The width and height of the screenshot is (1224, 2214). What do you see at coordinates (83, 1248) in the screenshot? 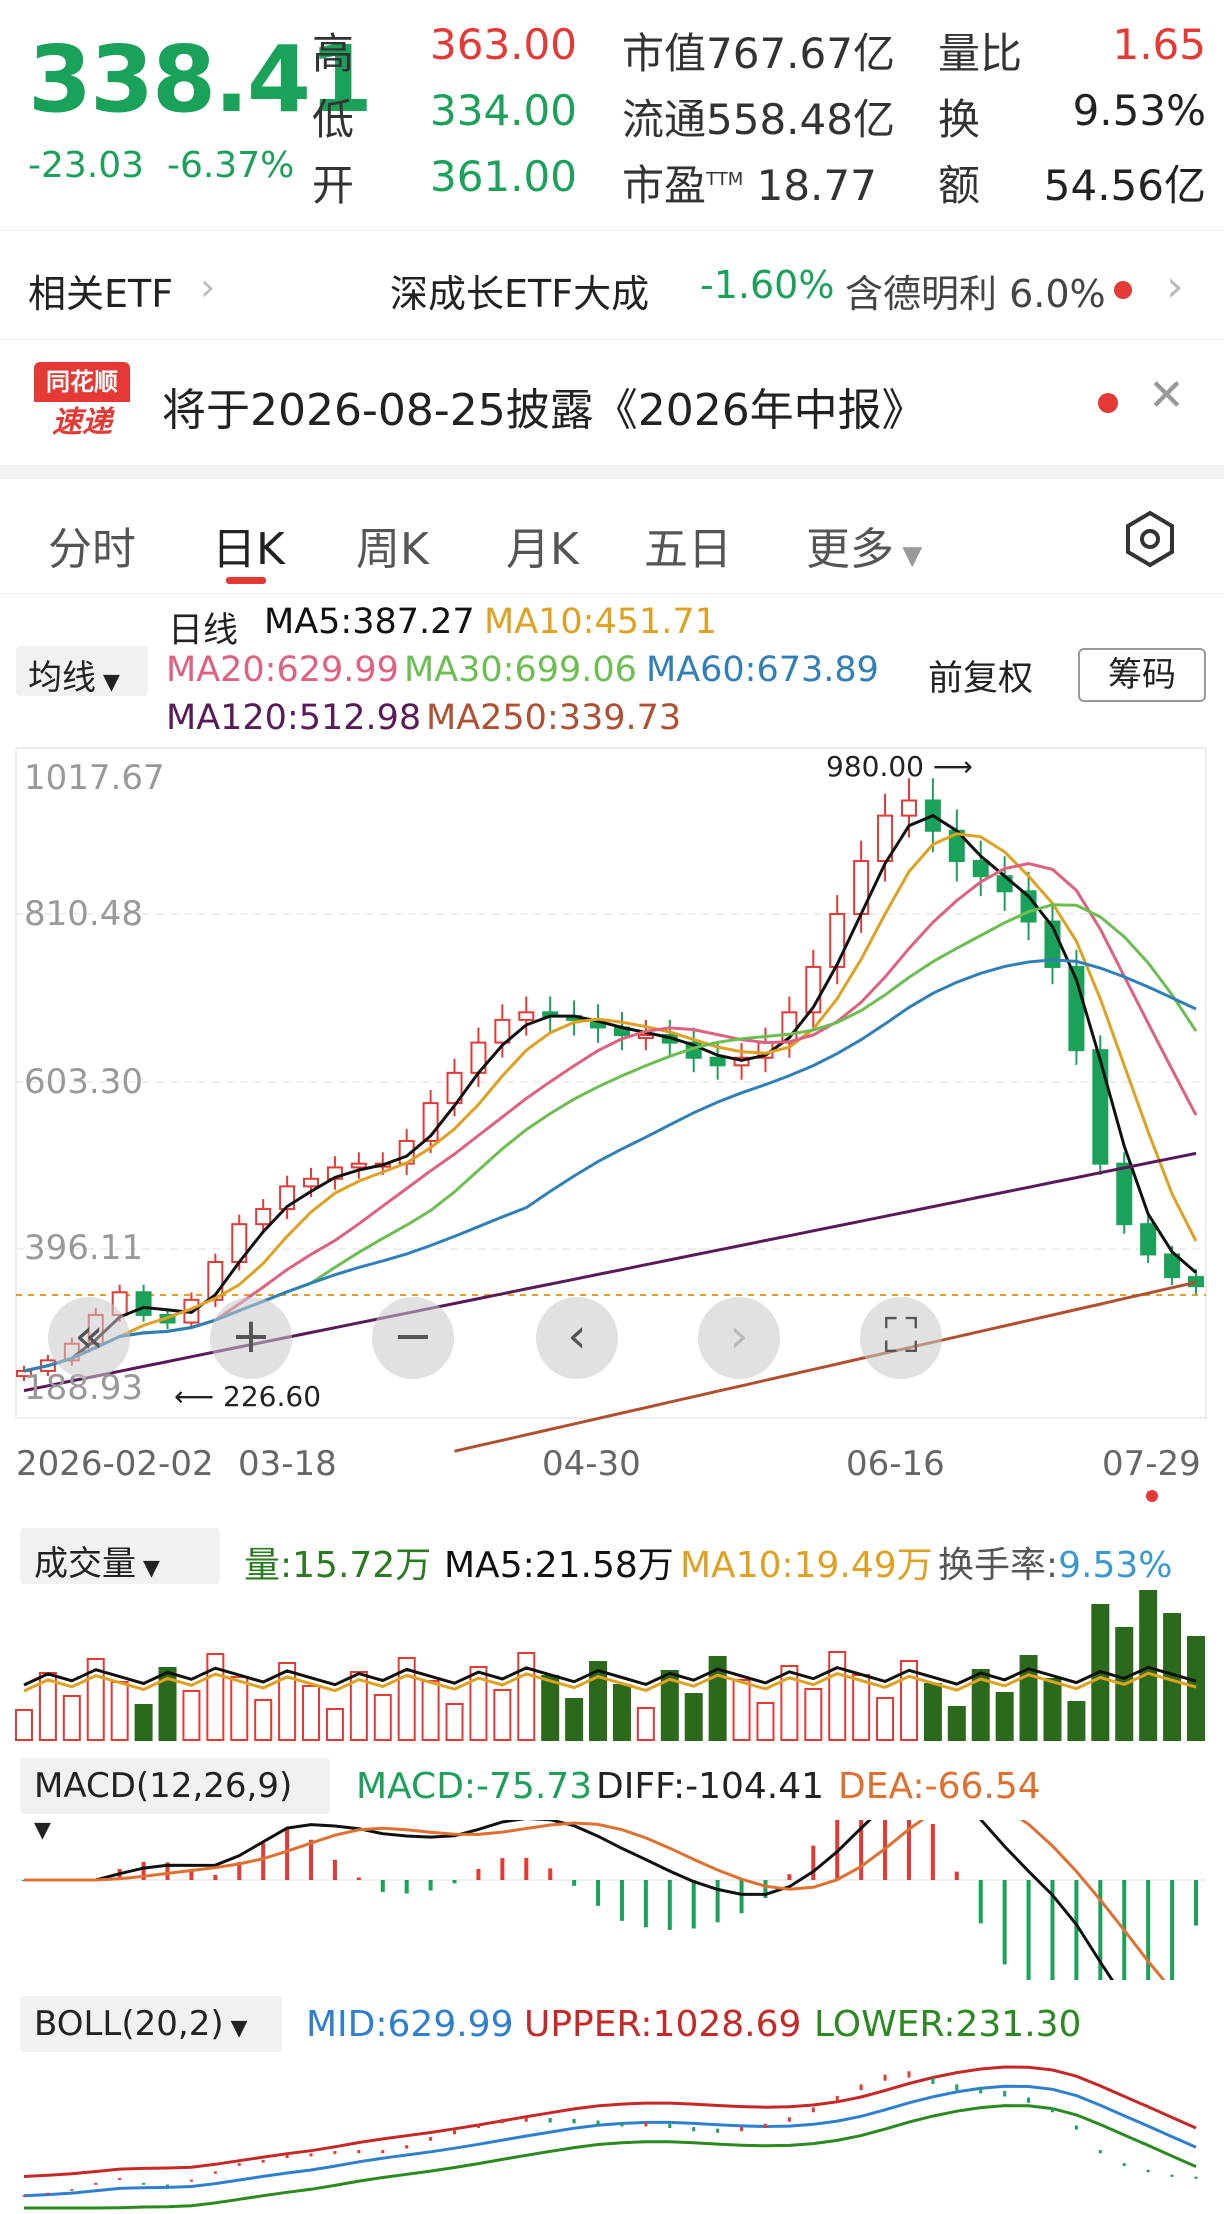
I see `y-label: 396.11` at bounding box center [83, 1248].